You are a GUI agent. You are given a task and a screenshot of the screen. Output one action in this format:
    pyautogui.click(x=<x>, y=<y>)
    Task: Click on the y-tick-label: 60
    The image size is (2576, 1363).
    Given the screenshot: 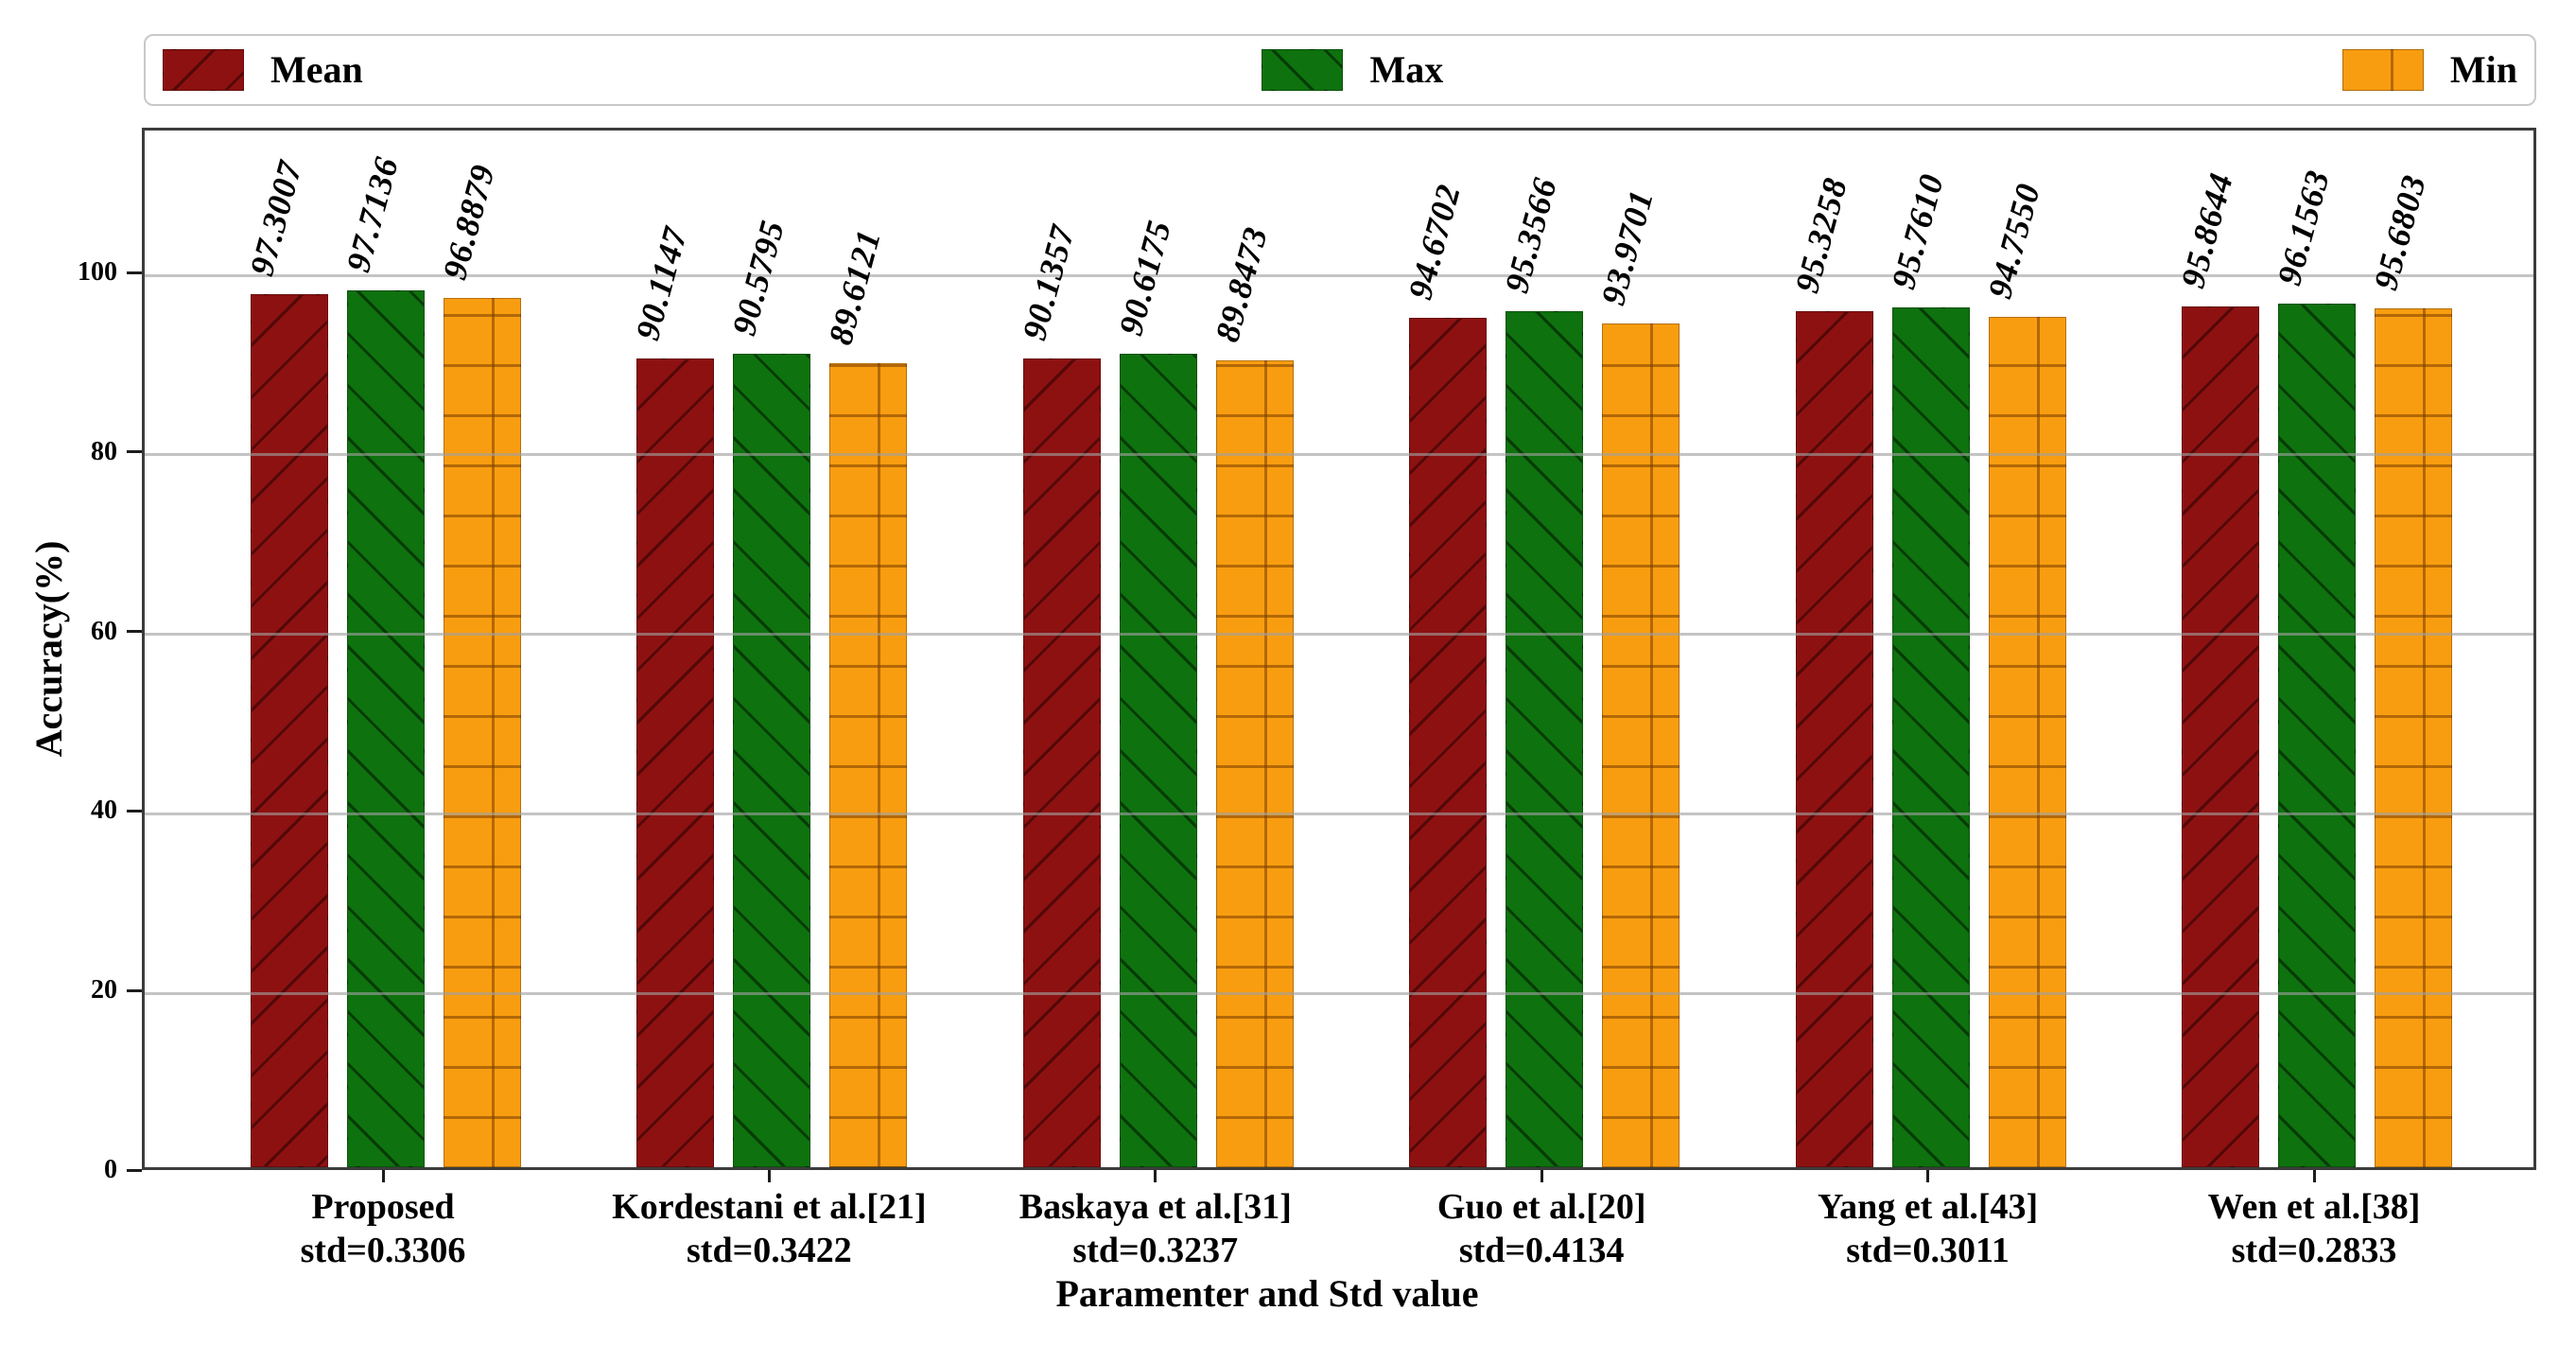 What is the action you would take?
    pyautogui.click(x=104, y=631)
    